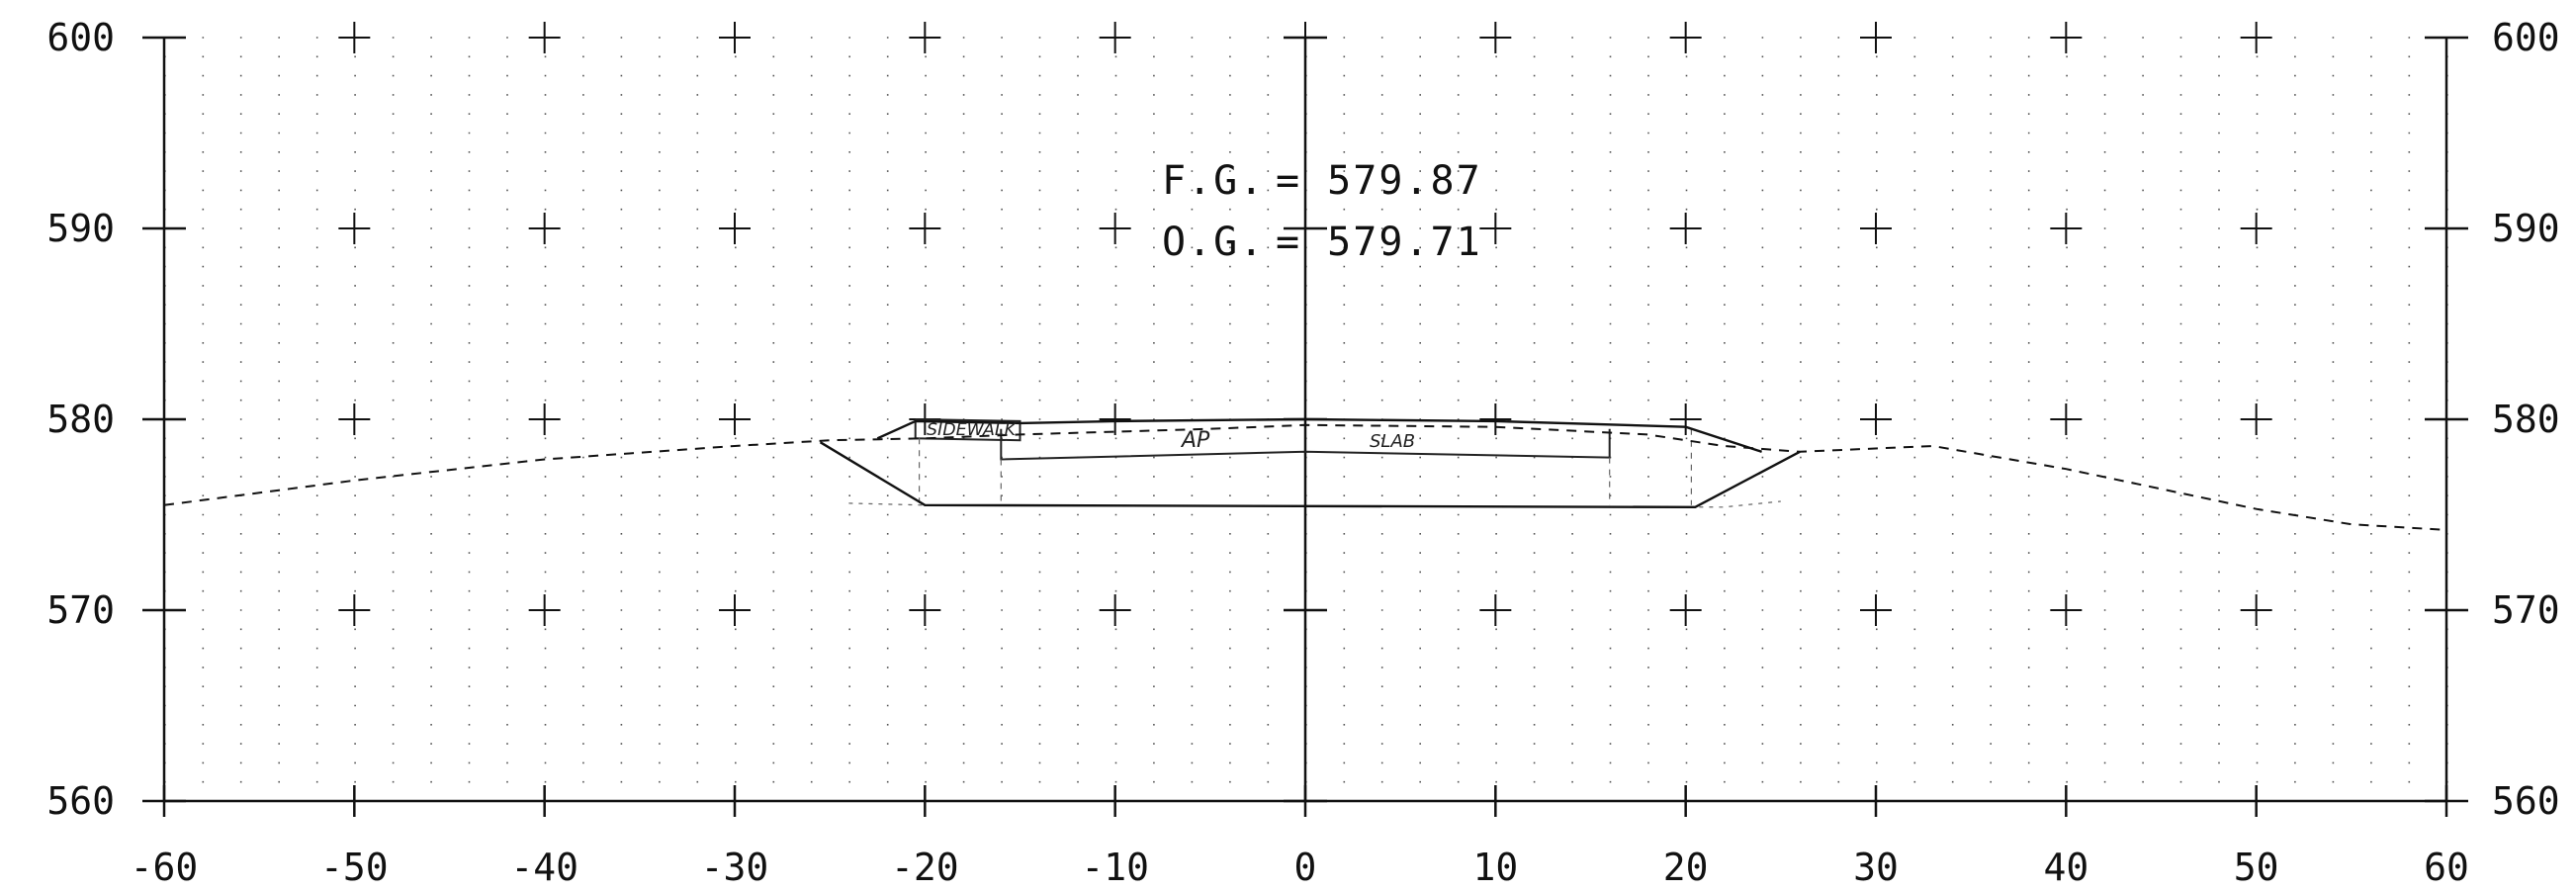 The image size is (2576, 893). I want to click on x-tick-label: 30, so click(1876, 867).